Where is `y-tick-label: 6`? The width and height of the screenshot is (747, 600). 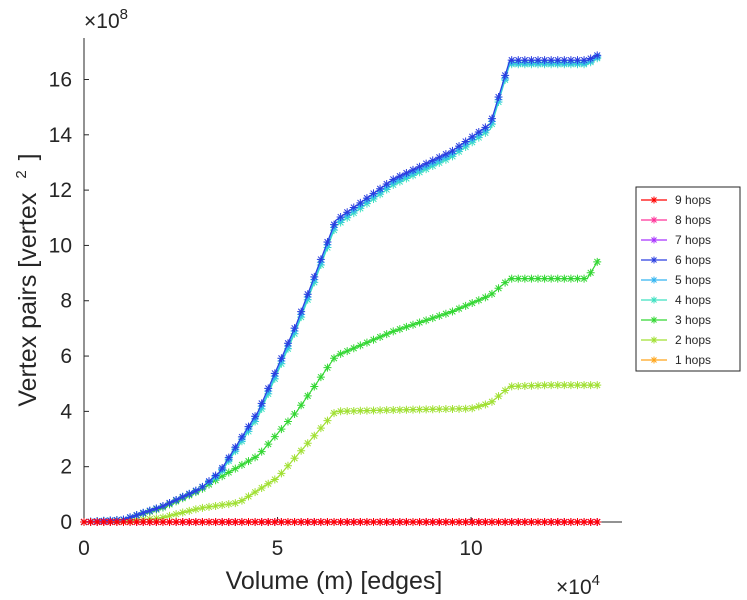 y-tick-label: 6 is located at coordinates (66, 356).